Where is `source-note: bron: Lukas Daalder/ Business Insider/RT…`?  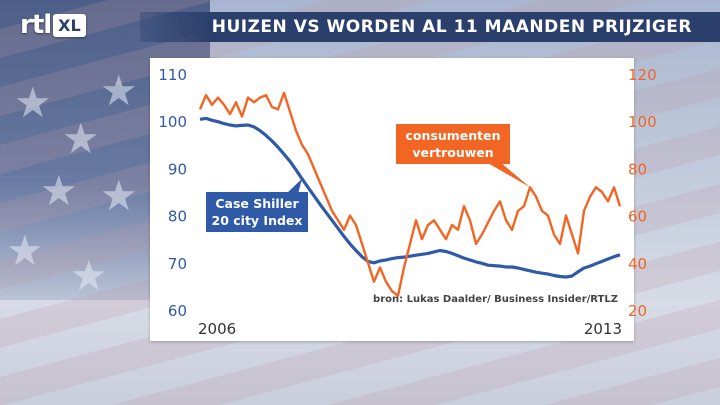
source-note: bron: Lukas Daalder/ Business Insider/RT… is located at coordinates (495, 299).